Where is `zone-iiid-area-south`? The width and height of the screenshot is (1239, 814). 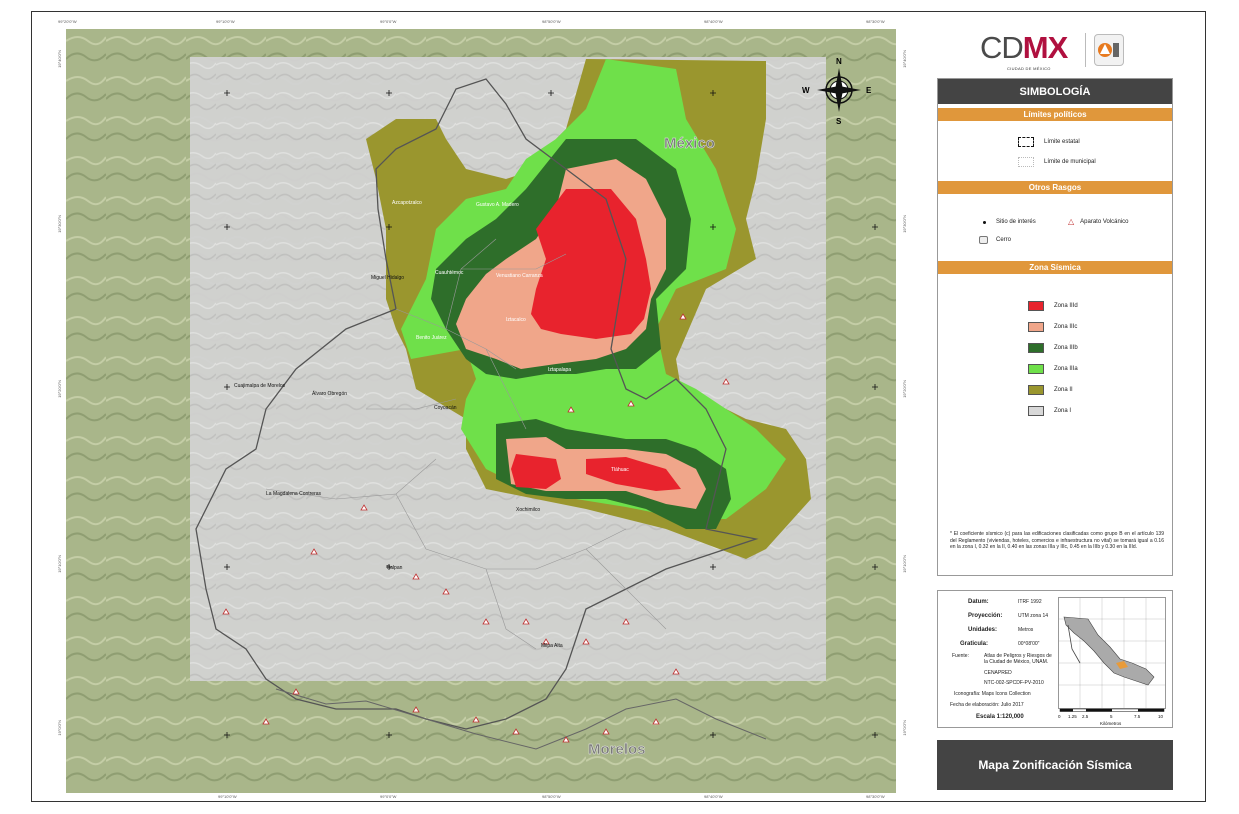 zone-iiid-area-south is located at coordinates (536, 471).